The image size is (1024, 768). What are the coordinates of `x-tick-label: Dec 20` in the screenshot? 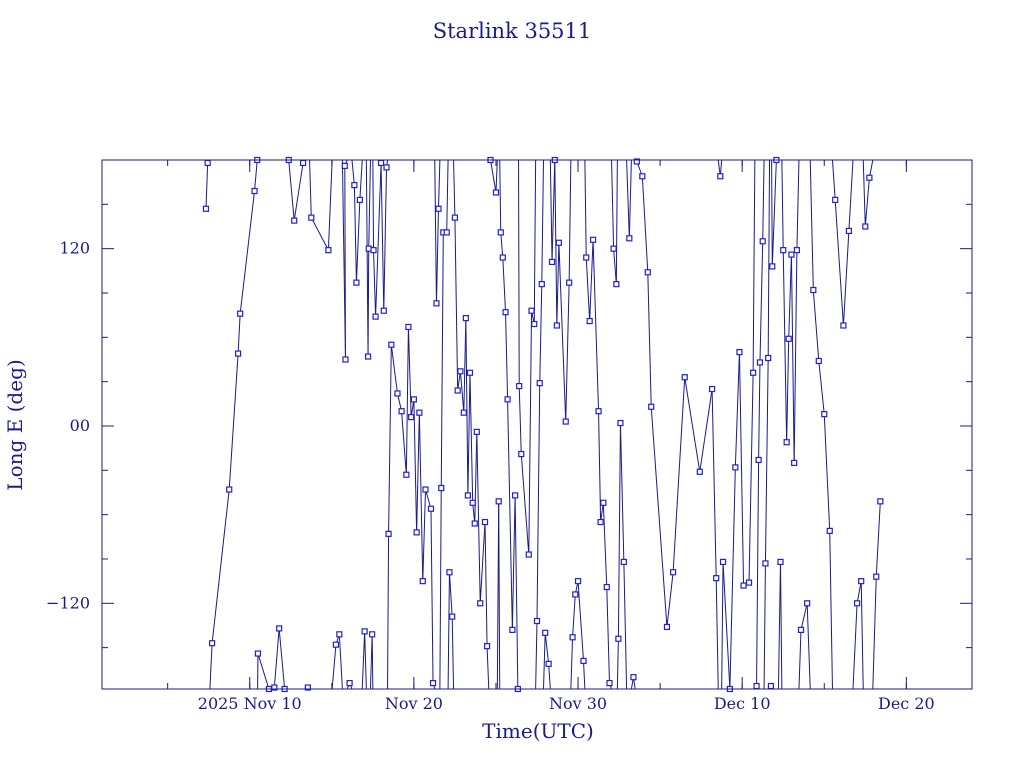 It's located at (906, 703).